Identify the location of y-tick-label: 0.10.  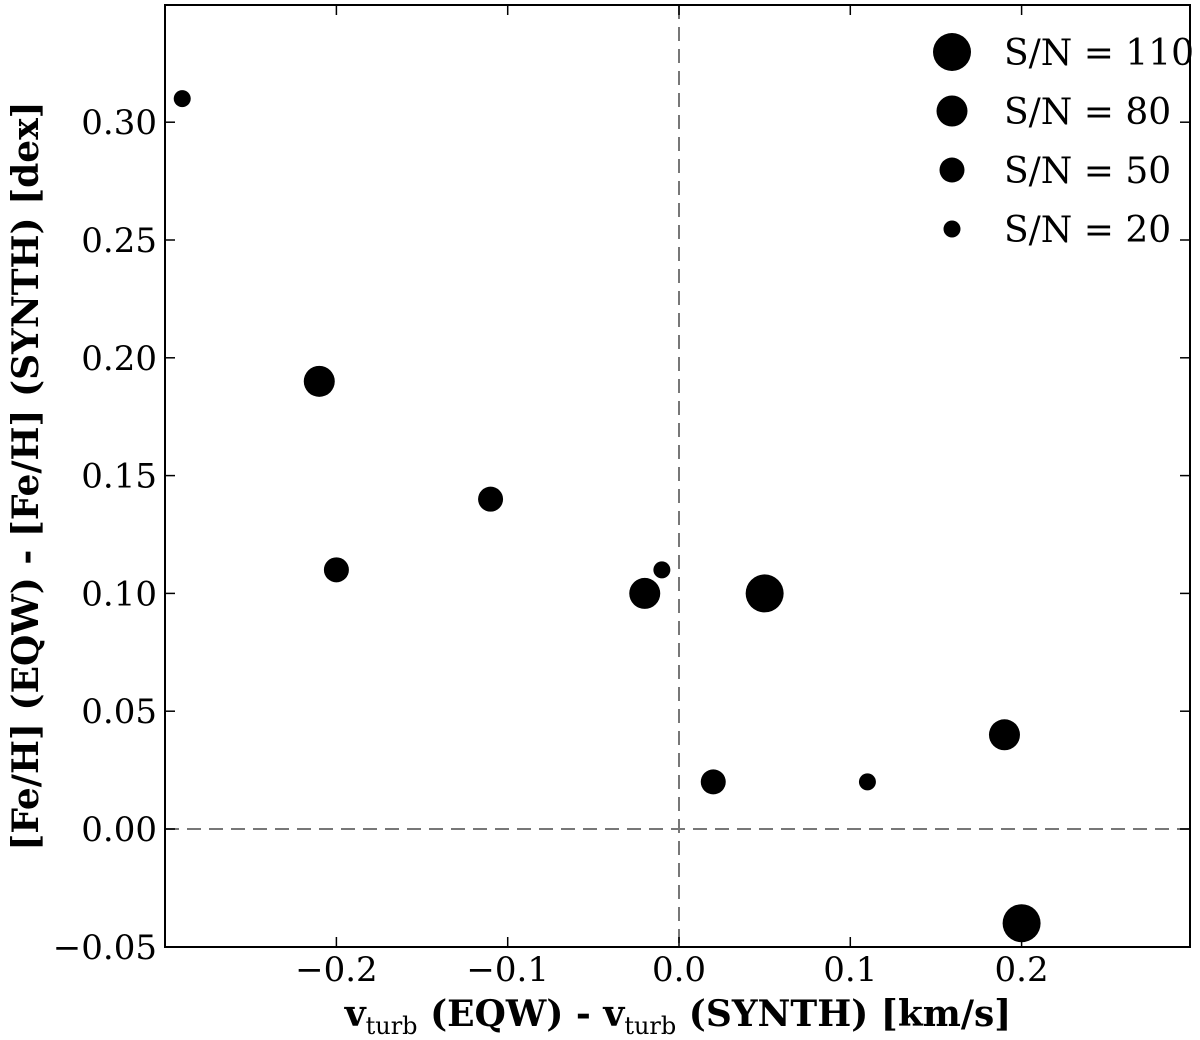
(119, 594).